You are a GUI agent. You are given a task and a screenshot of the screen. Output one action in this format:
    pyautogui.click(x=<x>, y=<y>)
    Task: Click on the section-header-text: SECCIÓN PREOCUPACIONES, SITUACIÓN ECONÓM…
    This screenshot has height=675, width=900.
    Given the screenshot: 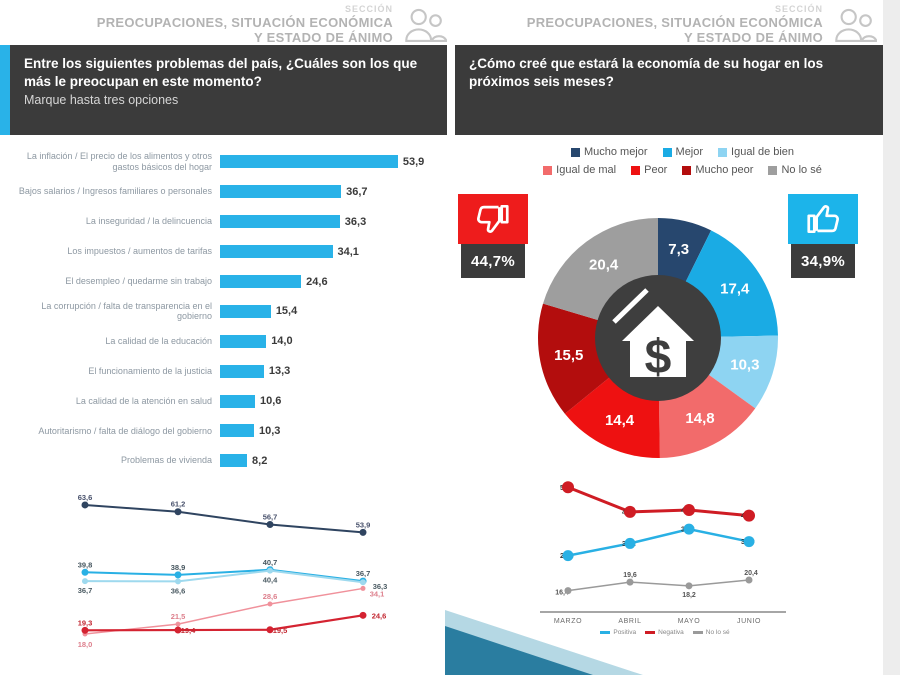 What is the action you would take?
    pyautogui.click(x=675, y=25)
    